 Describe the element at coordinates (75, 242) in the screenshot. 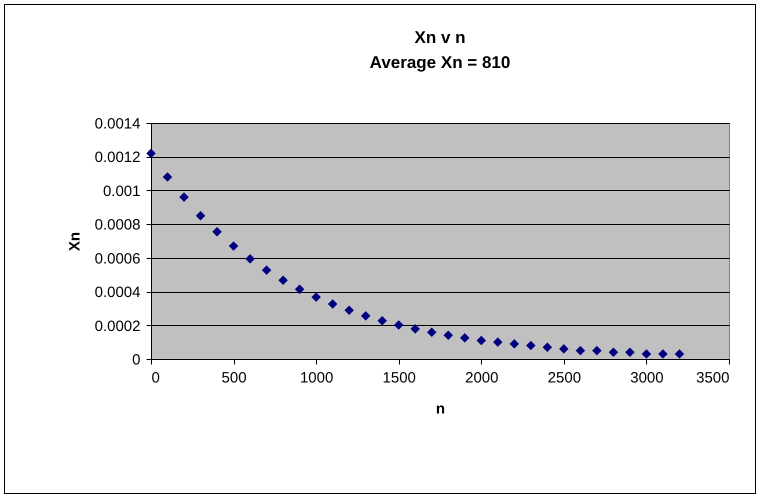

I see `y-axis-title: Xn` at that location.